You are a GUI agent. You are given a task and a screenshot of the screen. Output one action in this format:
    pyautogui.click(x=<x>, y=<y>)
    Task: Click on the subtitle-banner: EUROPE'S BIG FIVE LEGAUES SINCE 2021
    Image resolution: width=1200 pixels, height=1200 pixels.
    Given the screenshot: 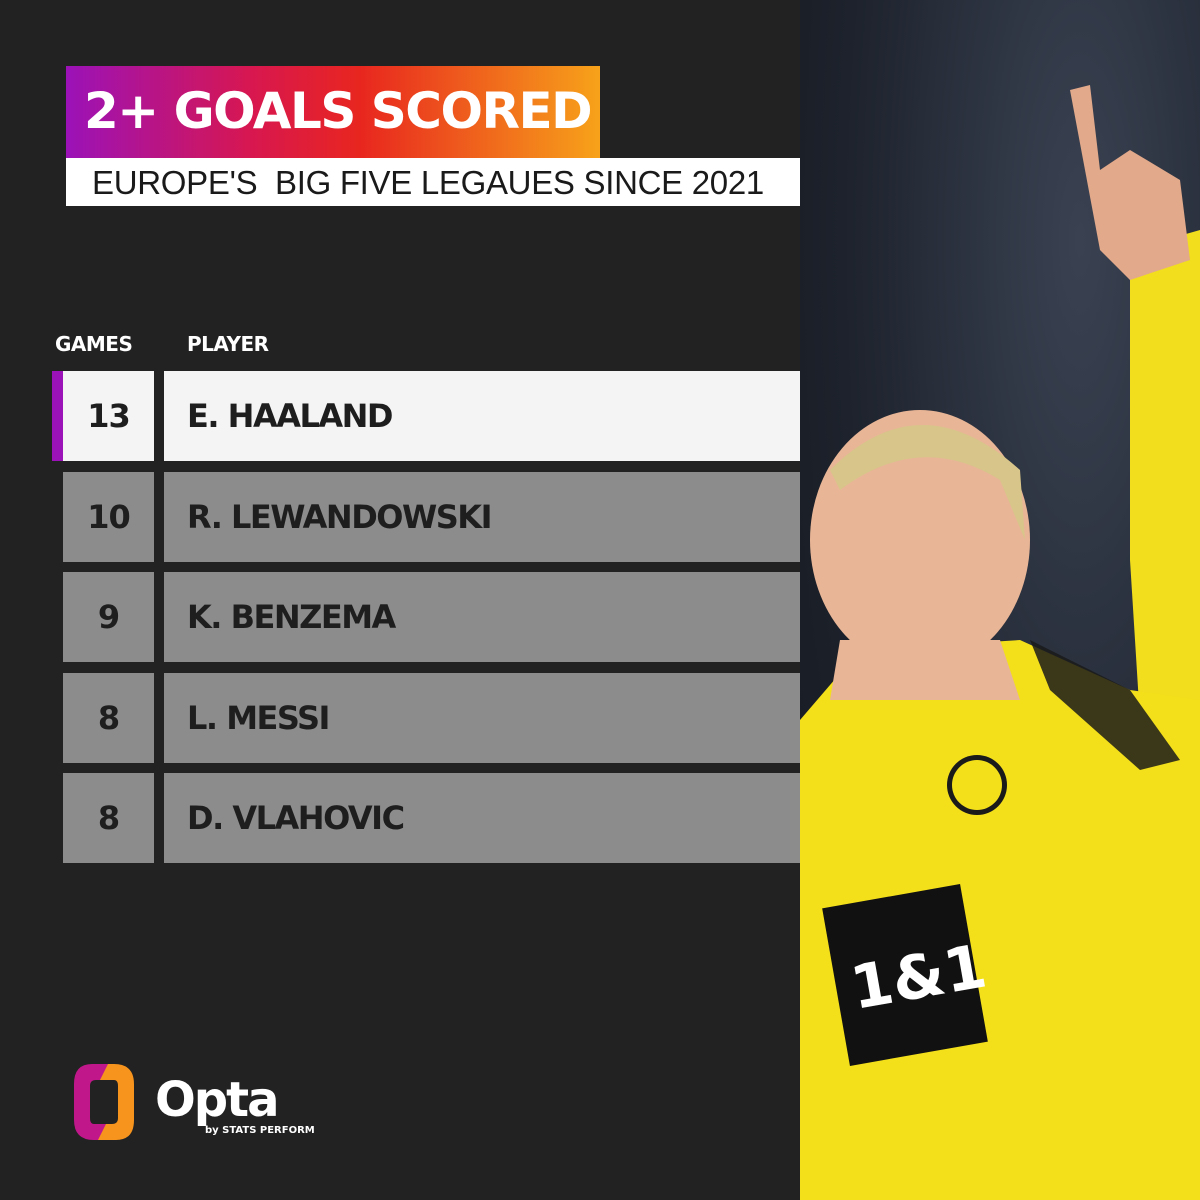 What is the action you would take?
    pyautogui.click(x=440, y=182)
    